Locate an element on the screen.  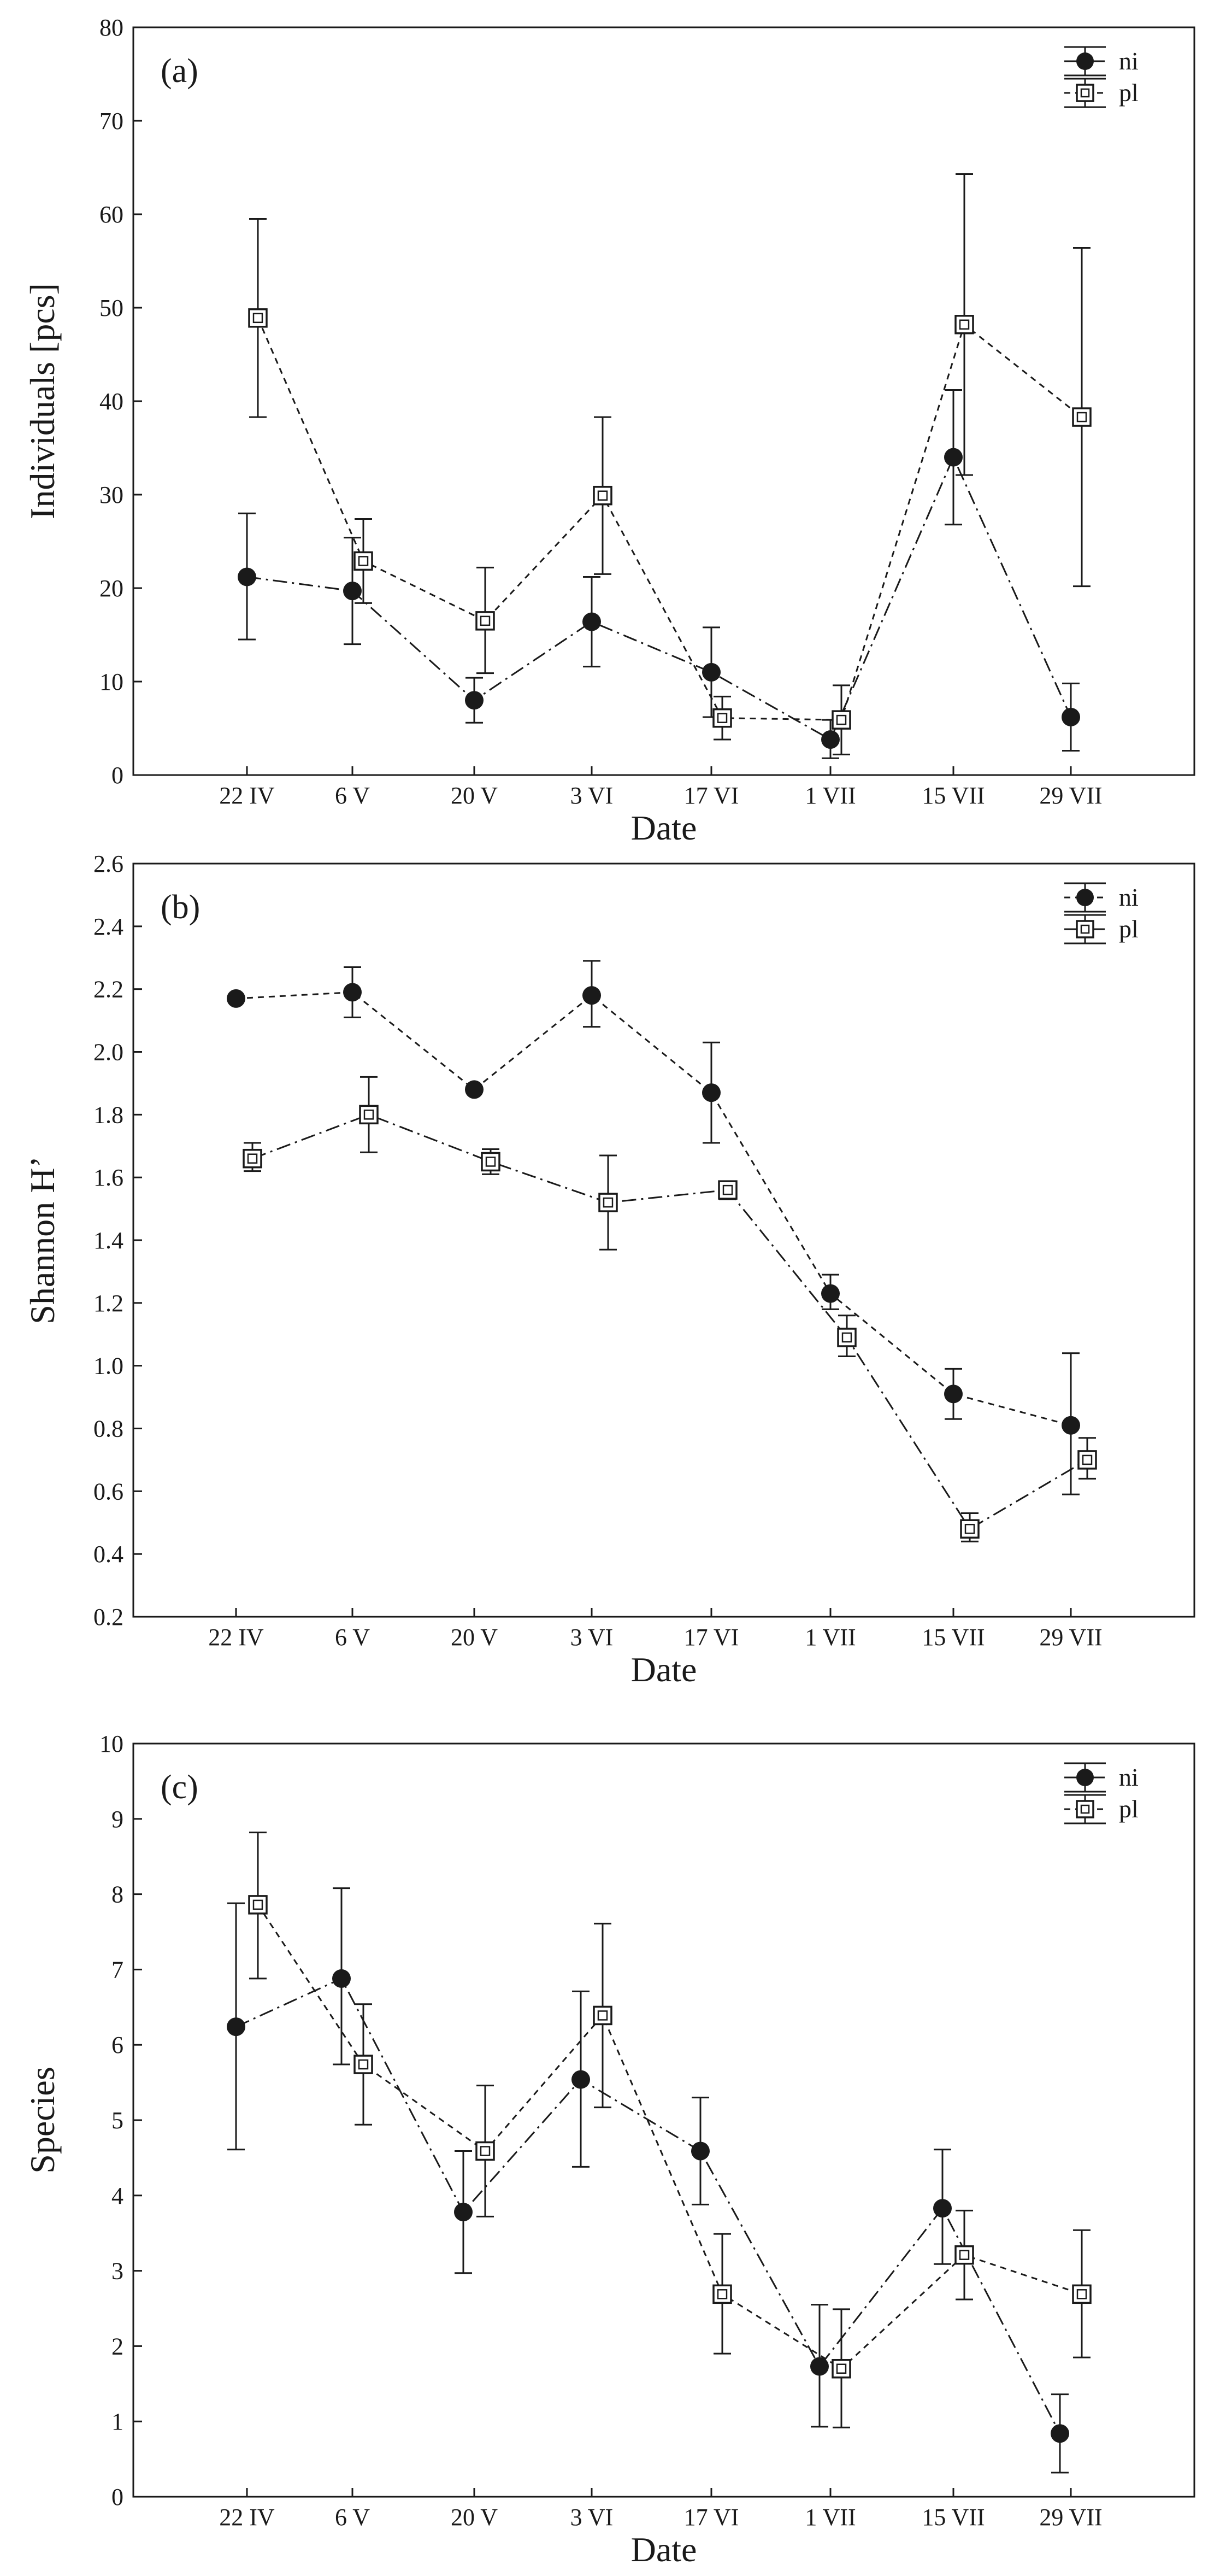
y-tick-label: 1.4 is located at coordinates (108, 1240).